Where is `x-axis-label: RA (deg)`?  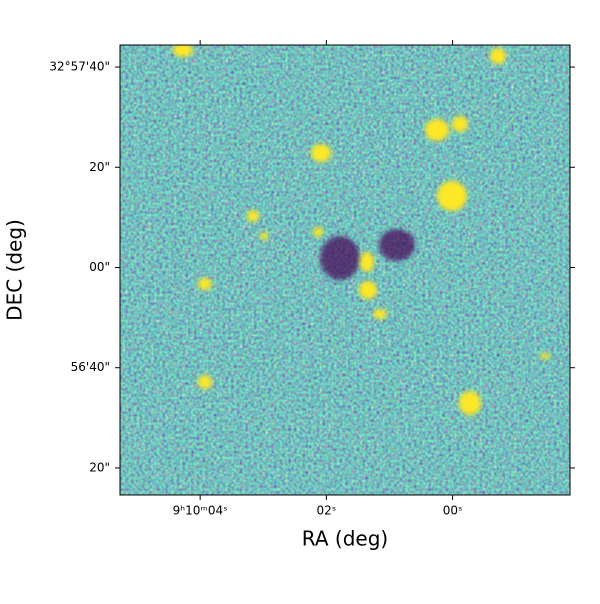 x-axis-label: RA (deg) is located at coordinates (345, 539).